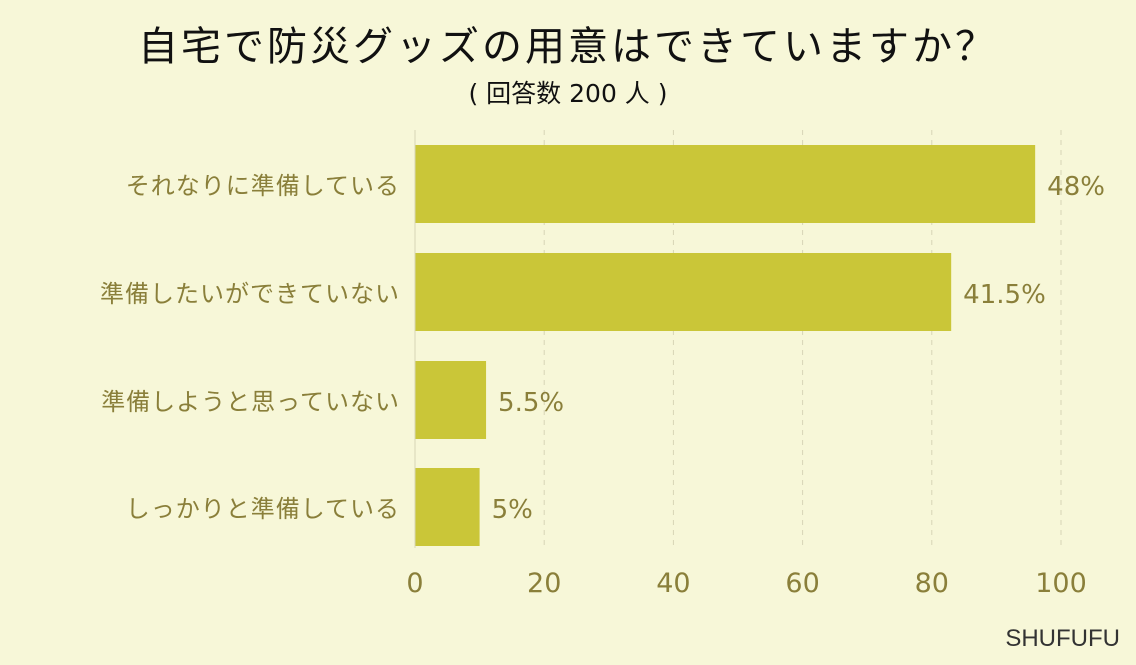 The image size is (1136, 665). What do you see at coordinates (1062, 638) in the screenshot?
I see `brand-logo-text: SHUFUFU` at bounding box center [1062, 638].